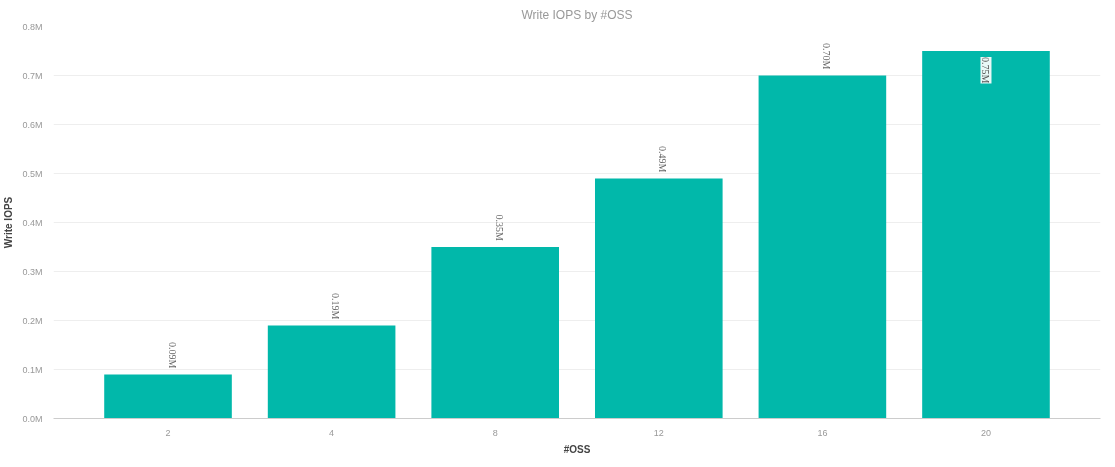 Image resolution: width=1115 pixels, height=467 pixels. I want to click on y-axis-title: Write IOPS, so click(9, 222).